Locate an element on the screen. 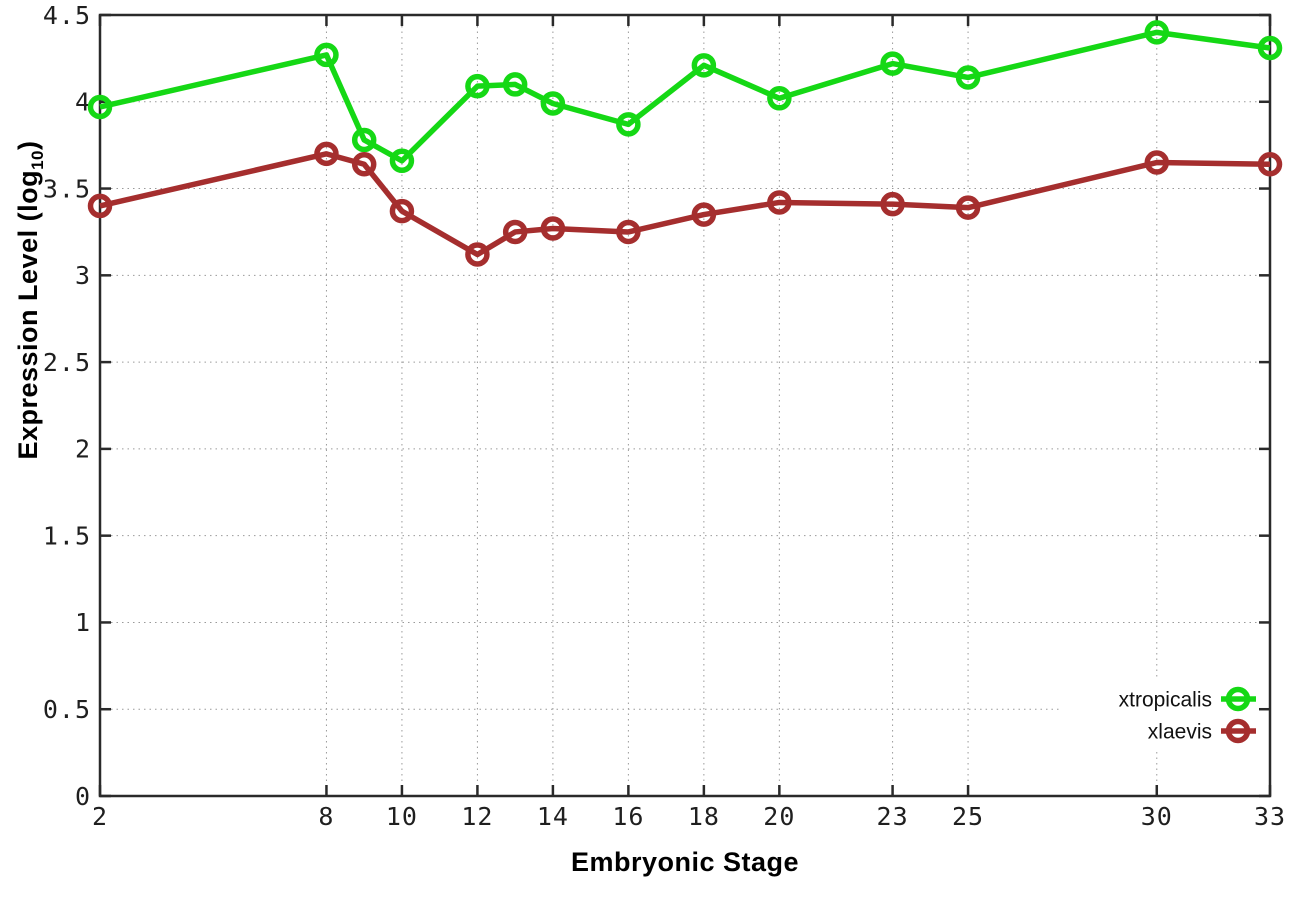 This screenshot has height=907, width=1296. y-tick-label: 2 is located at coordinates (83, 449).